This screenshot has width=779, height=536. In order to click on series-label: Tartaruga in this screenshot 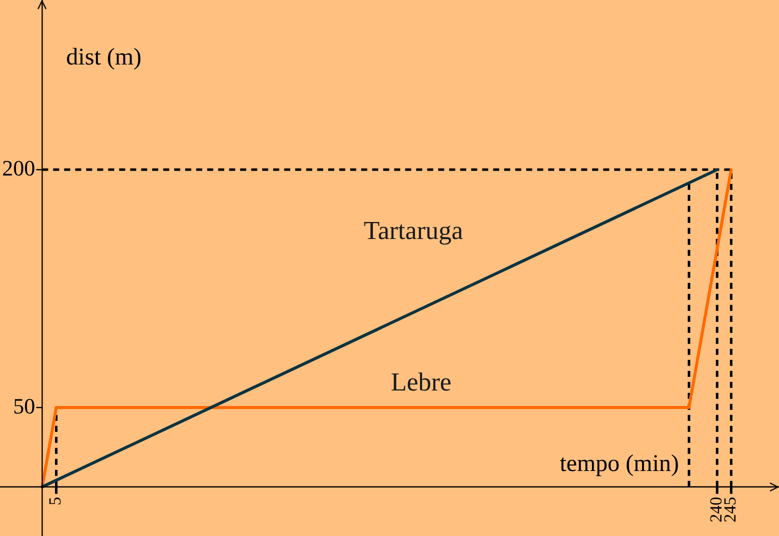, I will do `click(414, 231)`.